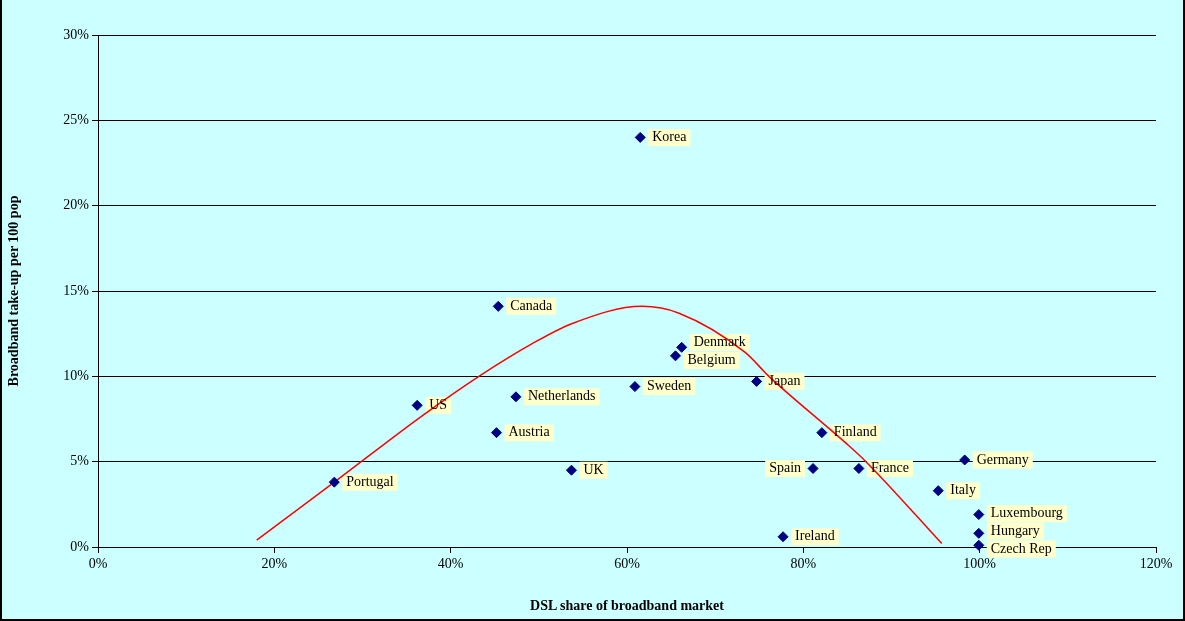 The image size is (1185, 621). Describe the element at coordinates (76, 290) in the screenshot. I see `y-tick-label: 15%` at that location.